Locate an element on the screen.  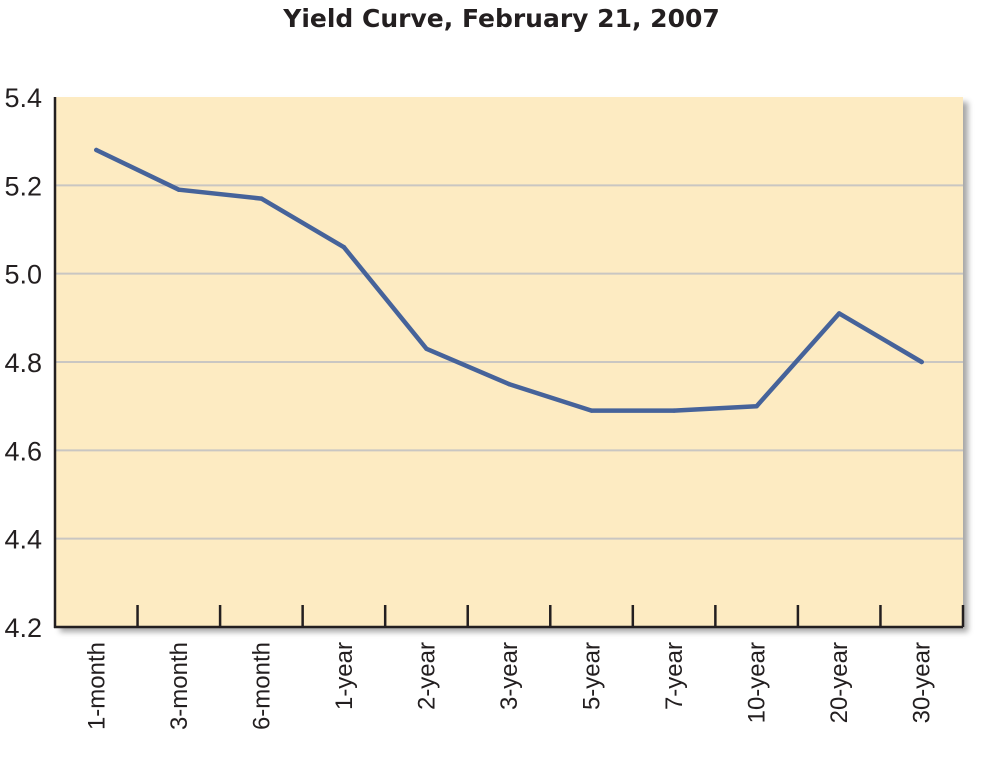
x-tick-label: 6-month is located at coordinates (261, 686).